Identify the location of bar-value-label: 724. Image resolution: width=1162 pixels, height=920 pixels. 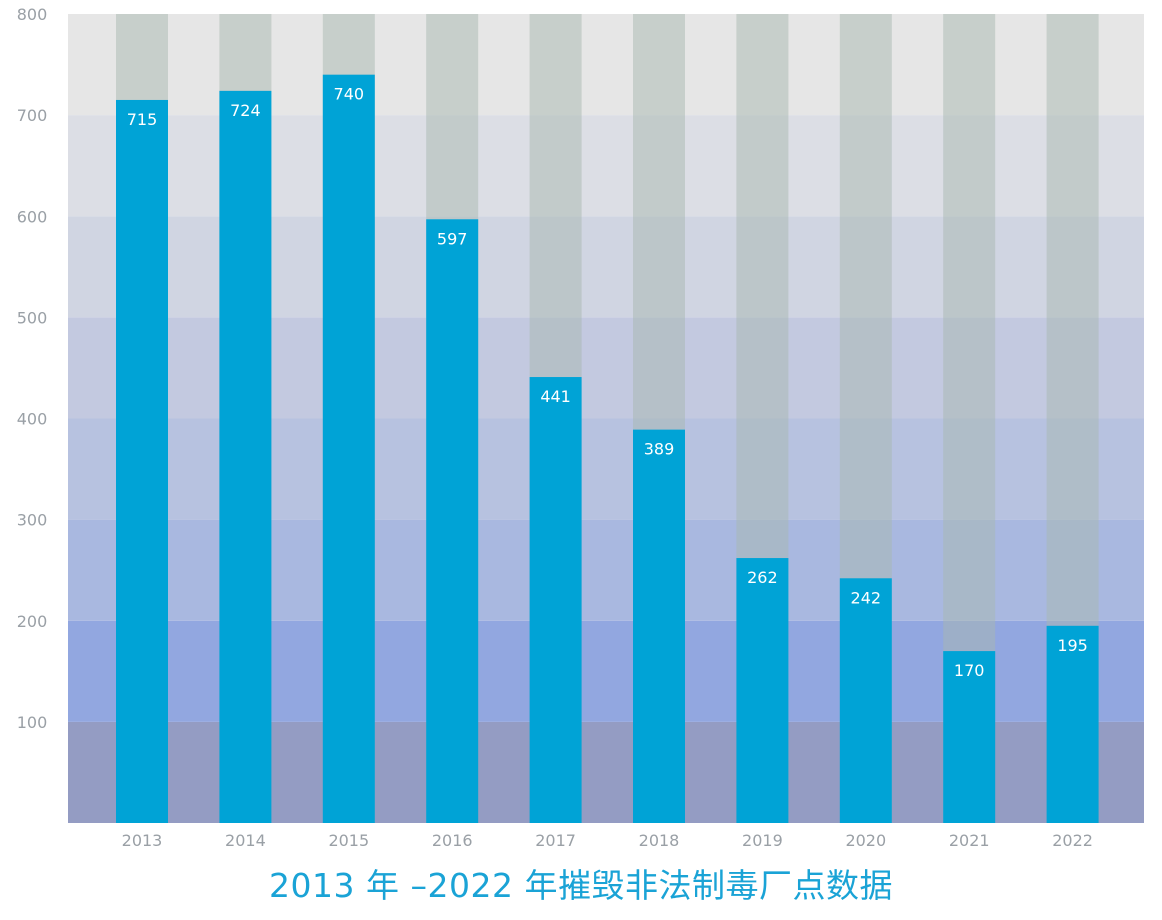
(245, 110).